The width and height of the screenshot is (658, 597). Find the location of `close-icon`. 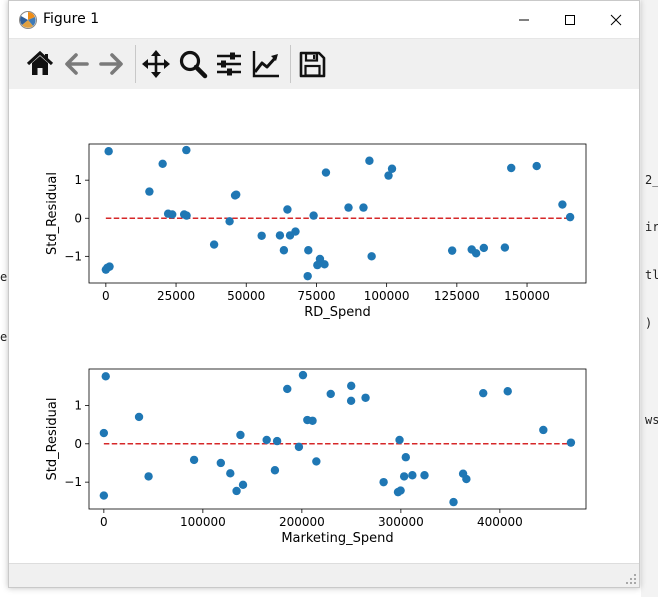

close-icon is located at coordinates (616, 19).